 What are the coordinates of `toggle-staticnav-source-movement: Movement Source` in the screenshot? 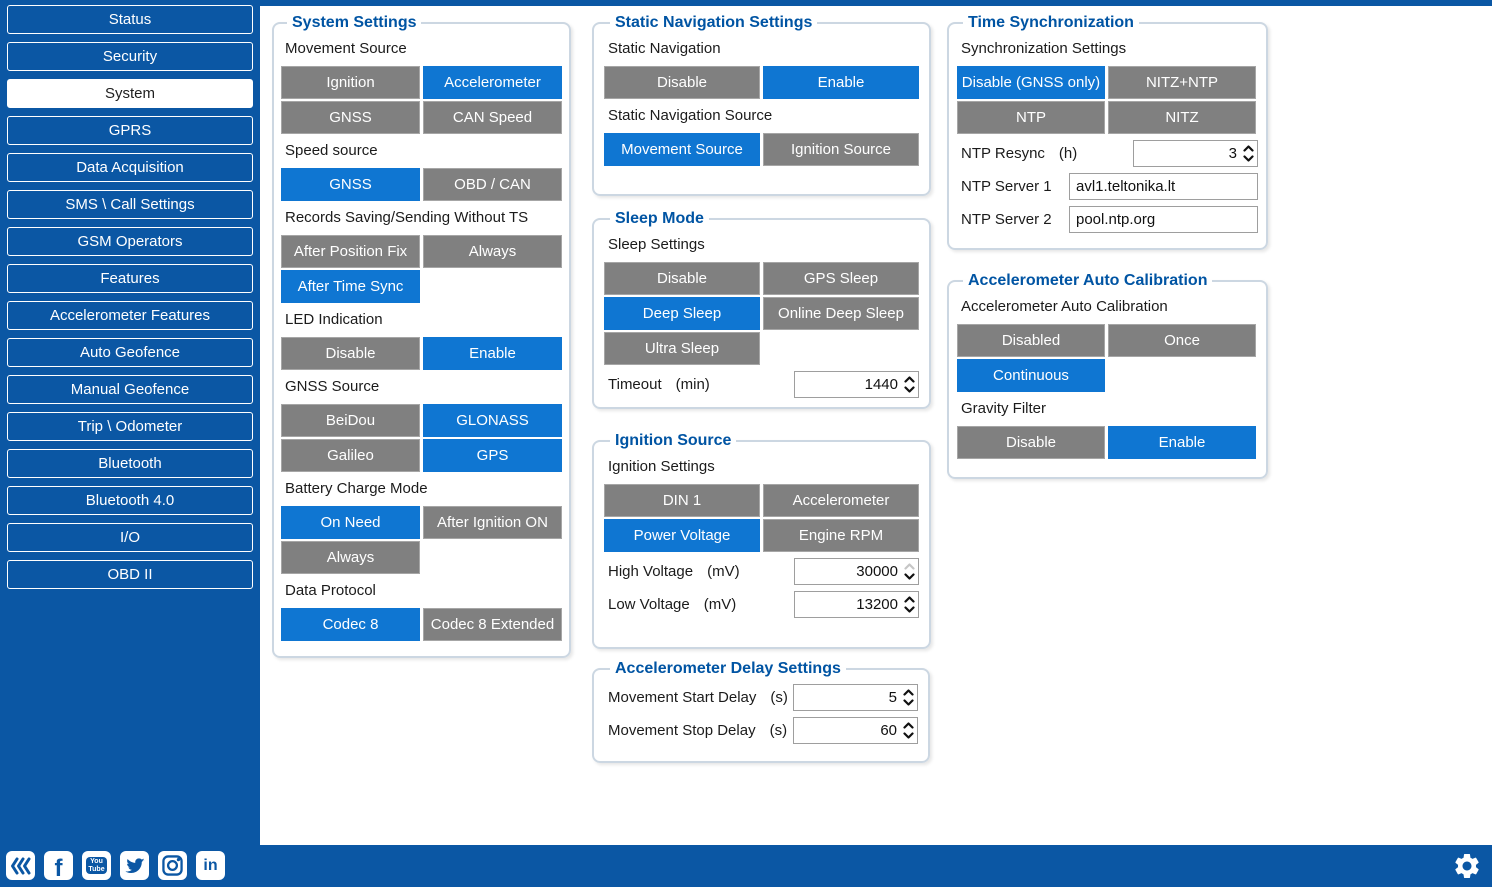 It's located at (682, 149).